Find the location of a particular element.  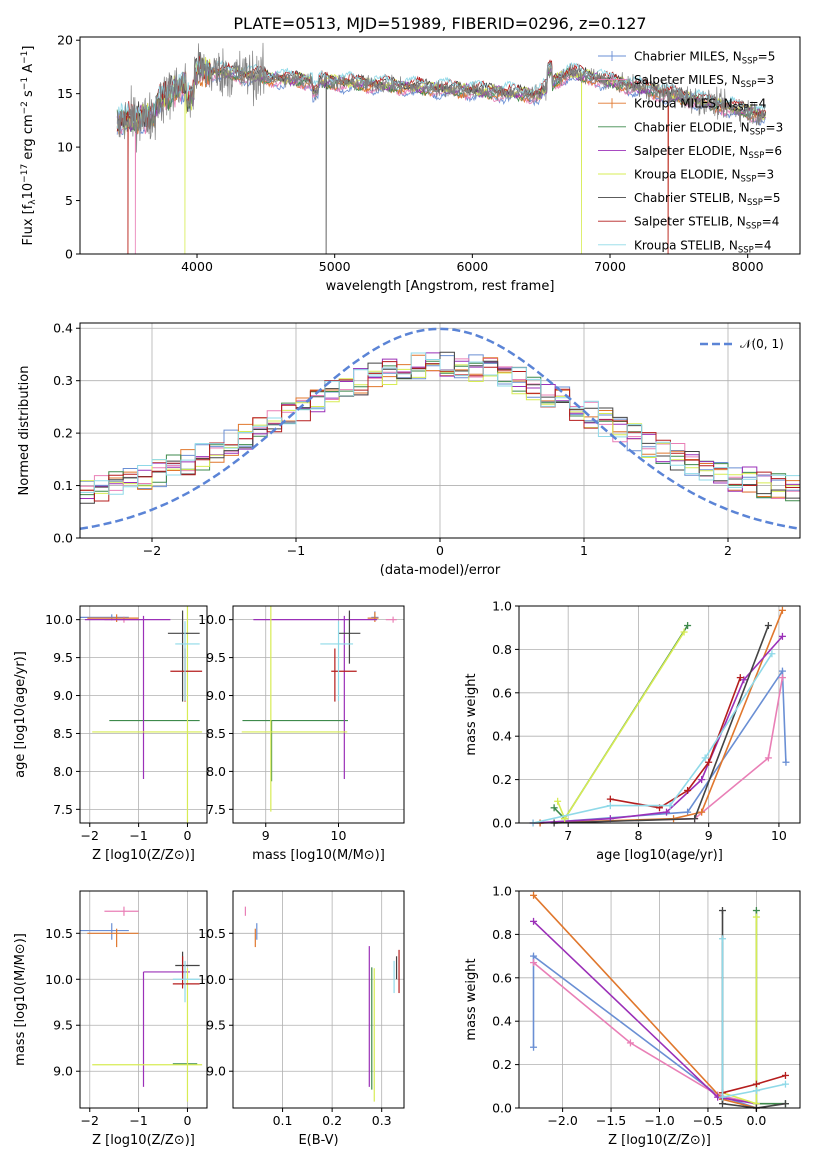

x-tick-label: 6000 is located at coordinates (472, 266).